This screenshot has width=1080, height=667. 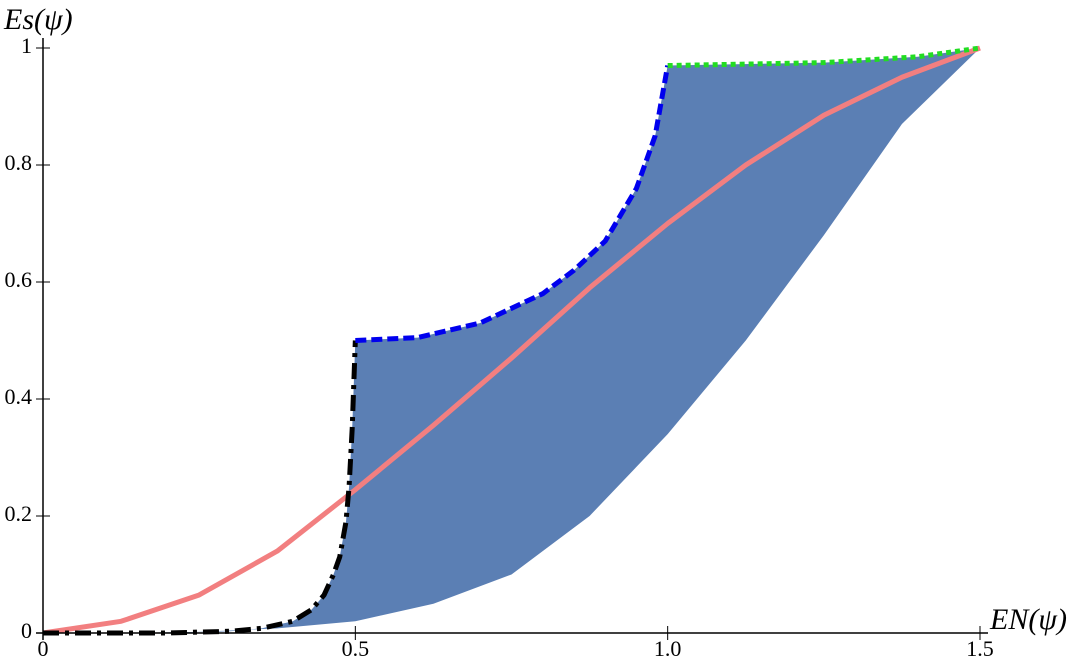 What do you see at coordinates (43, 648) in the screenshot?
I see `x-tick-label: 0` at bounding box center [43, 648].